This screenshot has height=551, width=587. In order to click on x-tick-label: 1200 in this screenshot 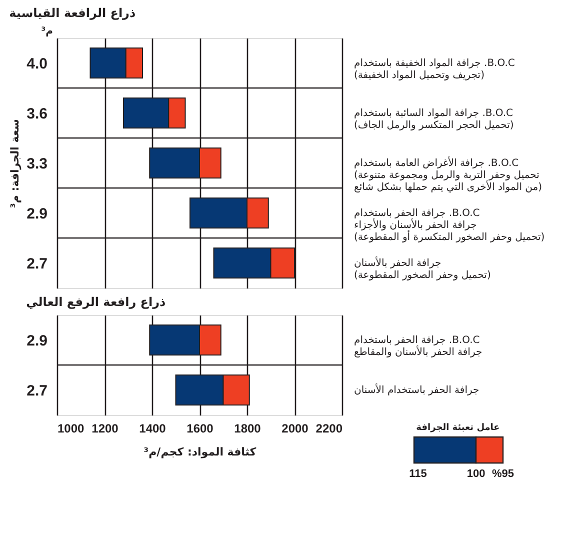, I will do `click(105, 429)`.